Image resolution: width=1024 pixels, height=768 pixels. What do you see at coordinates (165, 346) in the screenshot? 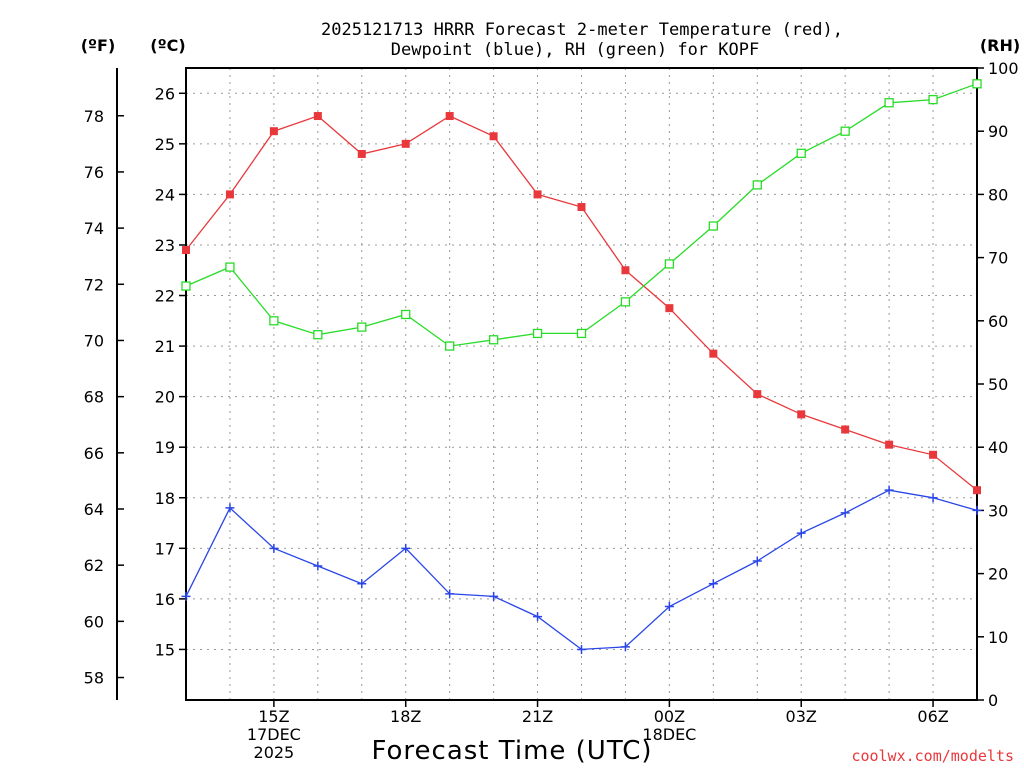
I see `celsius-tick-label: 21` at bounding box center [165, 346].